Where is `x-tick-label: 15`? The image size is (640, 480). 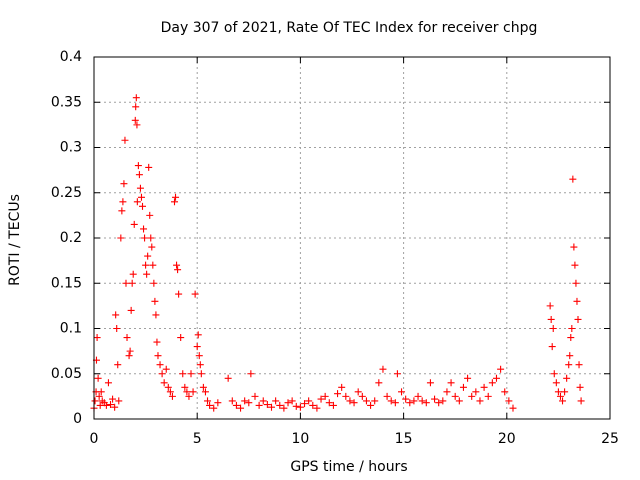 x-tick-label: 15 is located at coordinates (404, 439).